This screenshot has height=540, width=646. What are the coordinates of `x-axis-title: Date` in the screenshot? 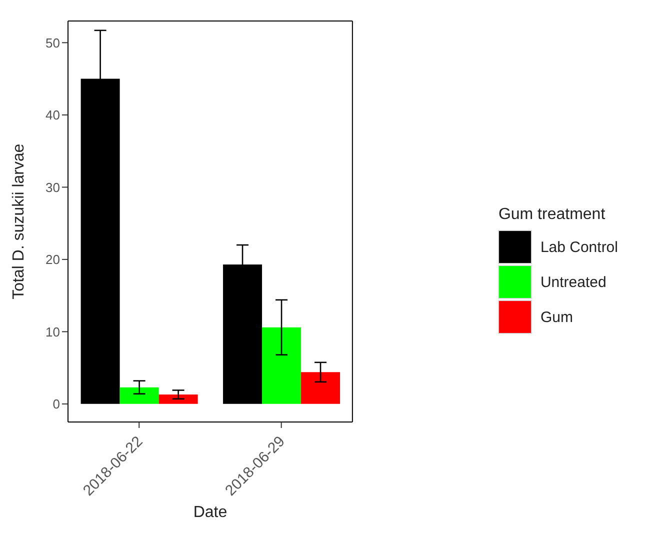 It's located at (210, 512).